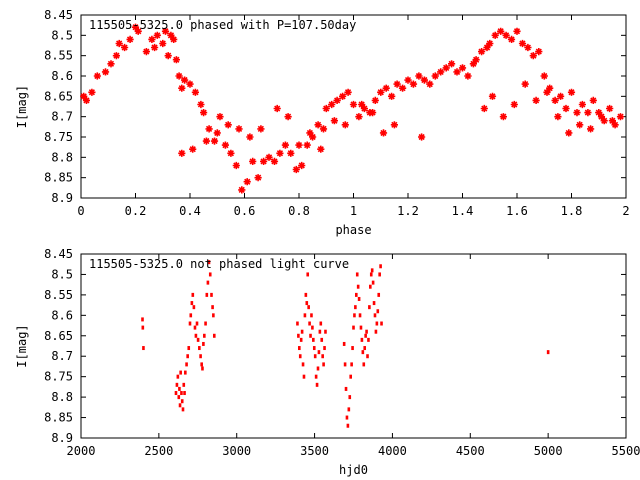  I want to click on unphased-x-tick-label: 5500, so click(626, 451).